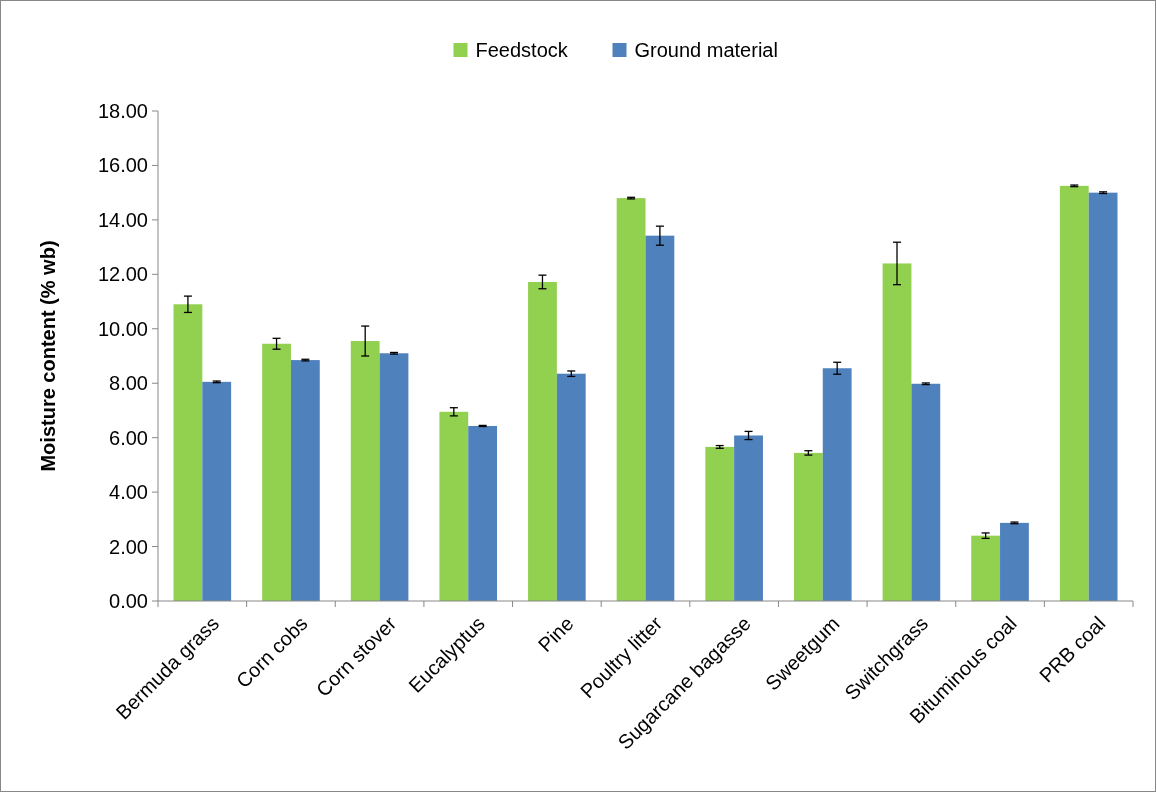  Describe the element at coordinates (128, 546) in the screenshot. I see `y-tick-label: 2.00` at that location.